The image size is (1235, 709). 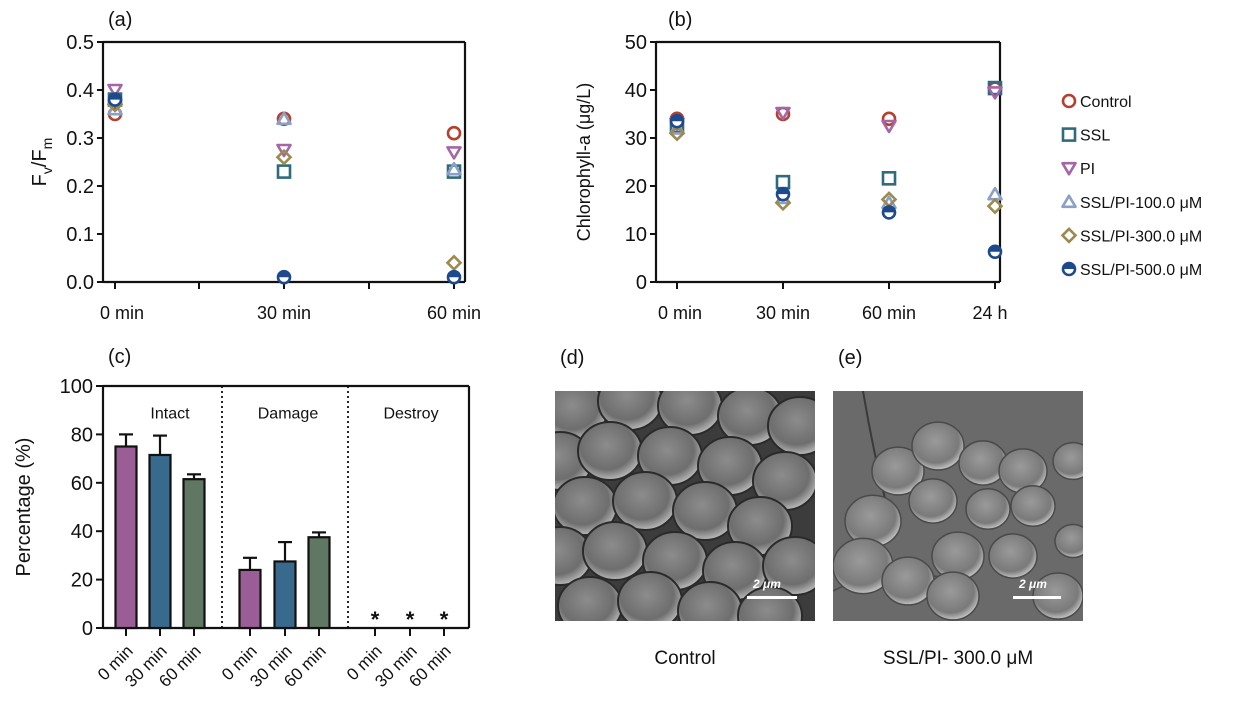 What do you see at coordinates (680, 20) in the screenshot?
I see `panel-label-b: (b)` at bounding box center [680, 20].